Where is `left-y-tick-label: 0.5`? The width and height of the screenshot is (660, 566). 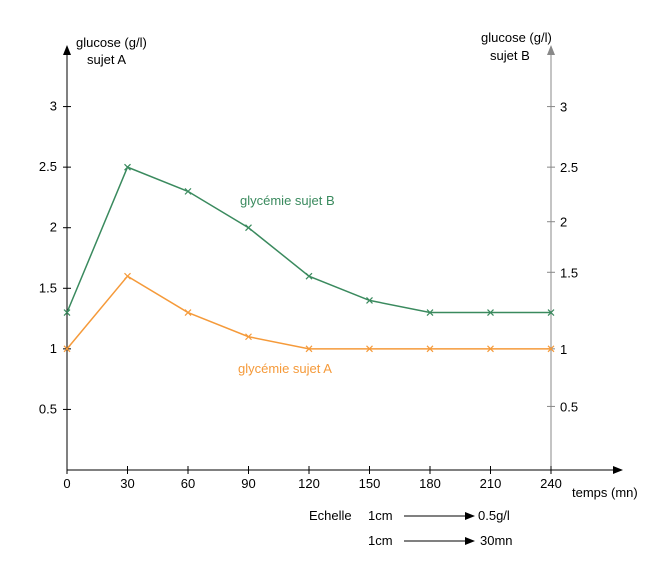
left-y-tick-label: 0.5 is located at coordinates (48, 408).